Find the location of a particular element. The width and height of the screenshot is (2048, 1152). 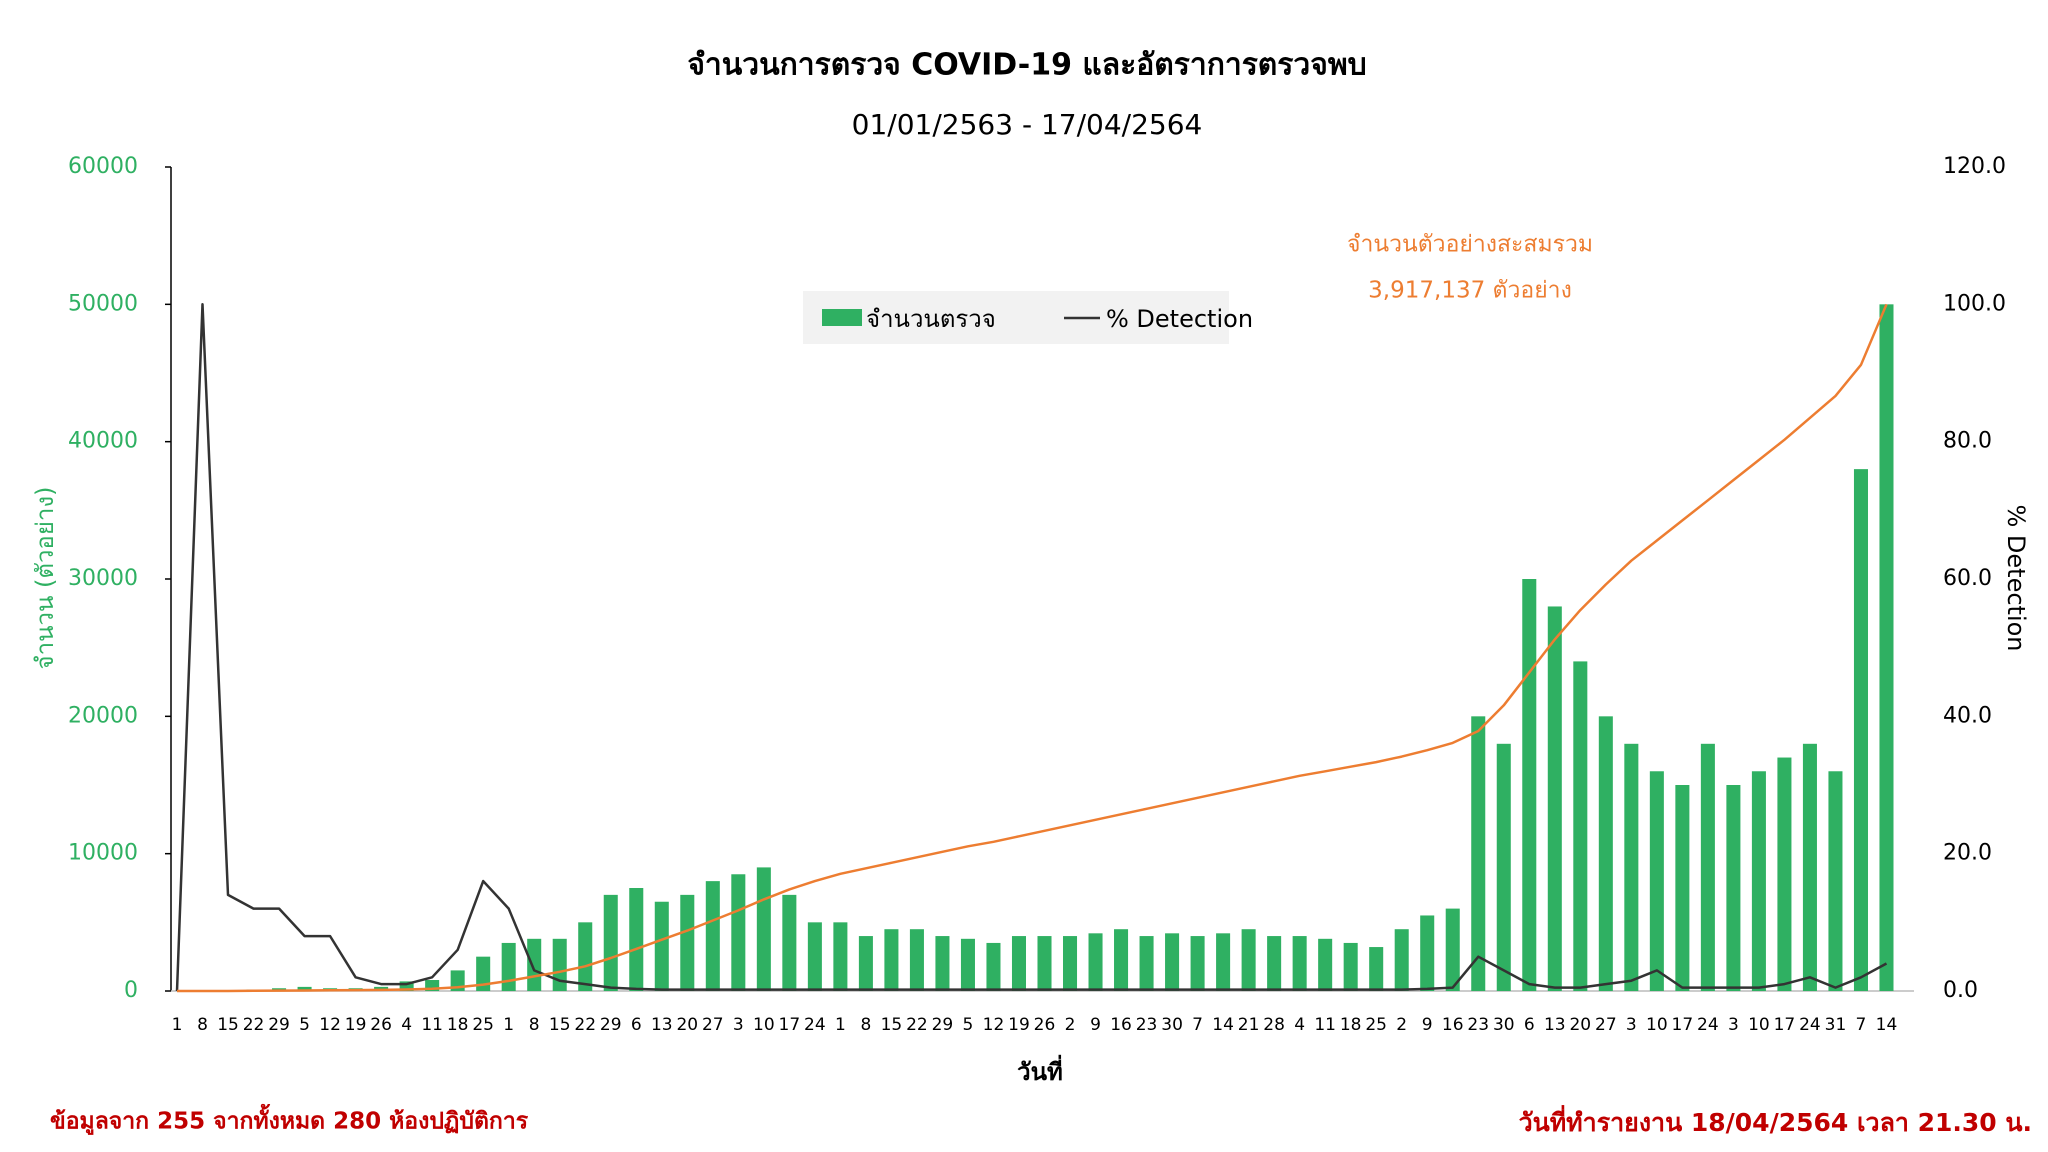

y-tick-label: 50000 is located at coordinates (103, 303).